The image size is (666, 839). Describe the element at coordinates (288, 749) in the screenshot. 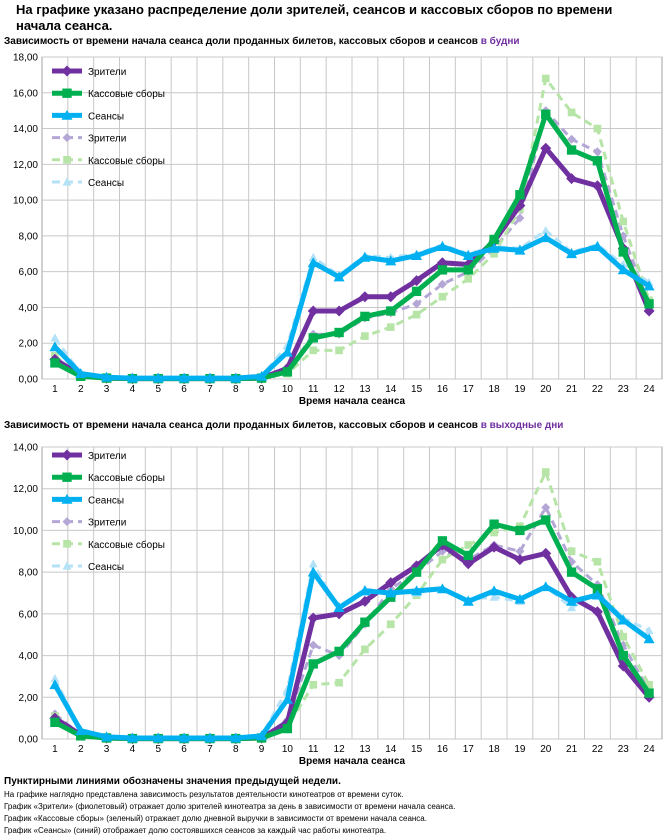

I see `x-tick-label: 10` at that location.